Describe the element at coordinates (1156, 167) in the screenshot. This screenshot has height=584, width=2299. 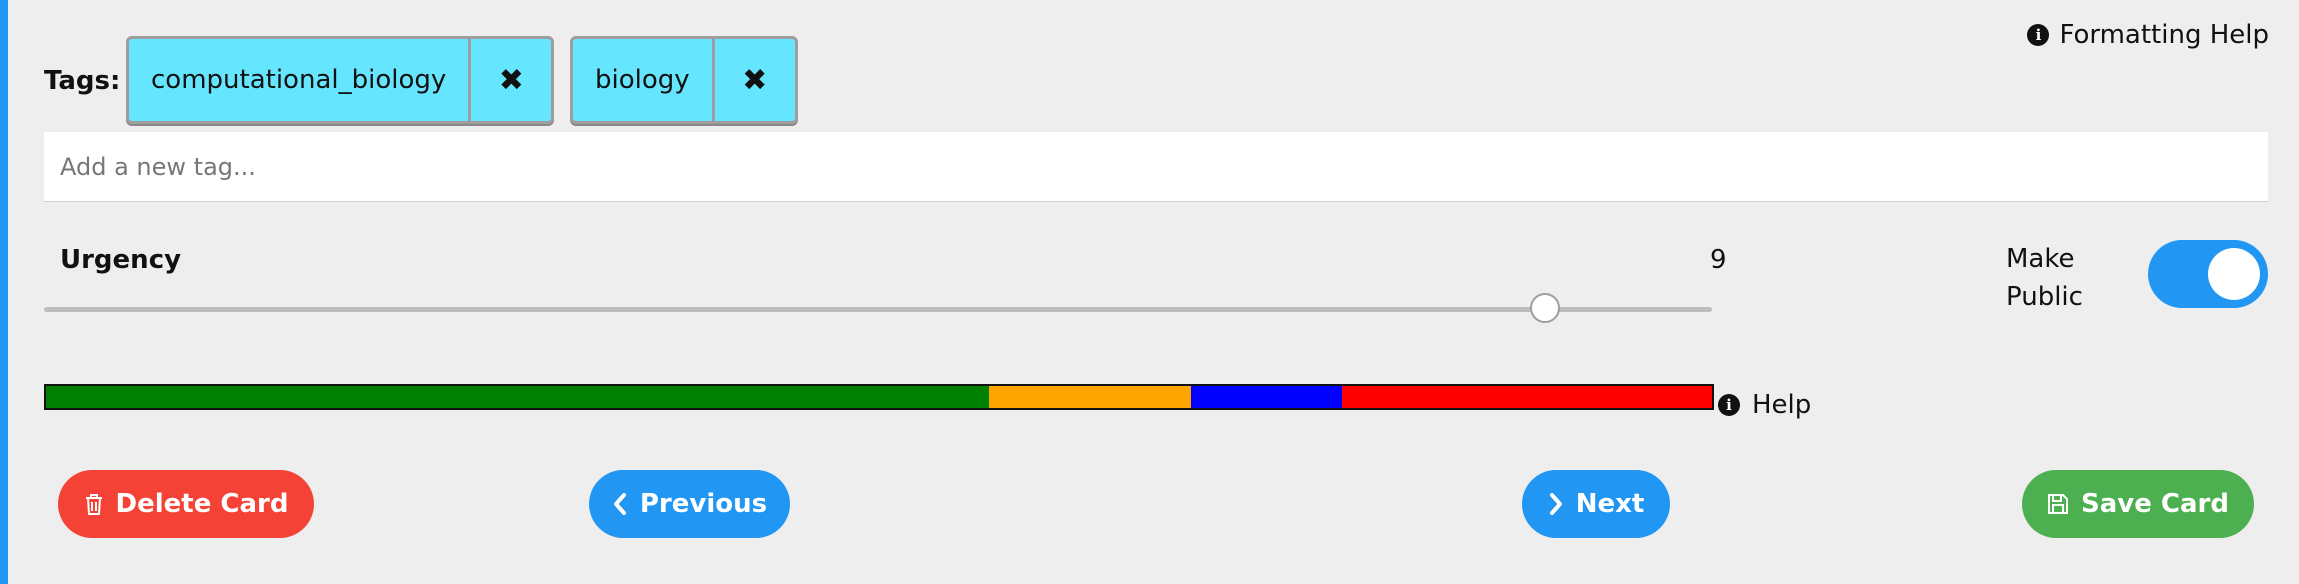
I see `new-tag-input` at that location.